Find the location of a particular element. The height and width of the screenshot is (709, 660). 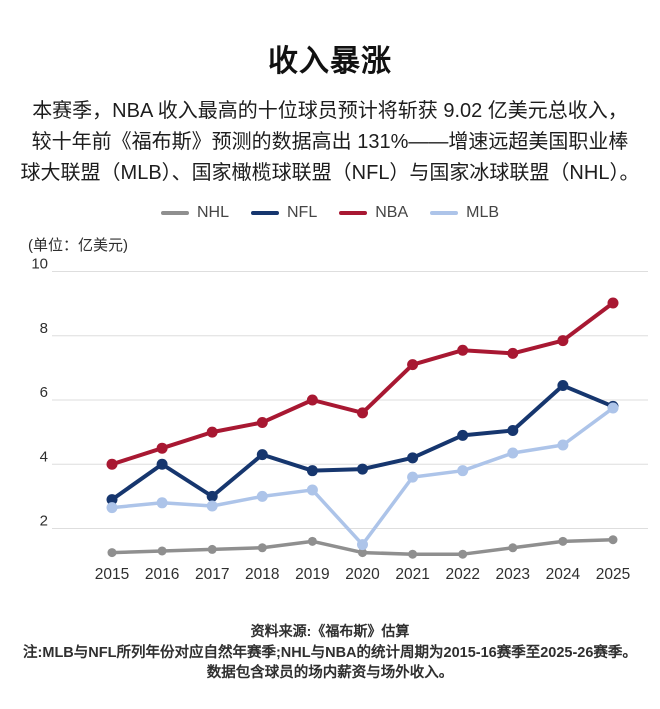

footnote: 数据包含球员的场内薪资与场外收入。 is located at coordinates (330, 673).